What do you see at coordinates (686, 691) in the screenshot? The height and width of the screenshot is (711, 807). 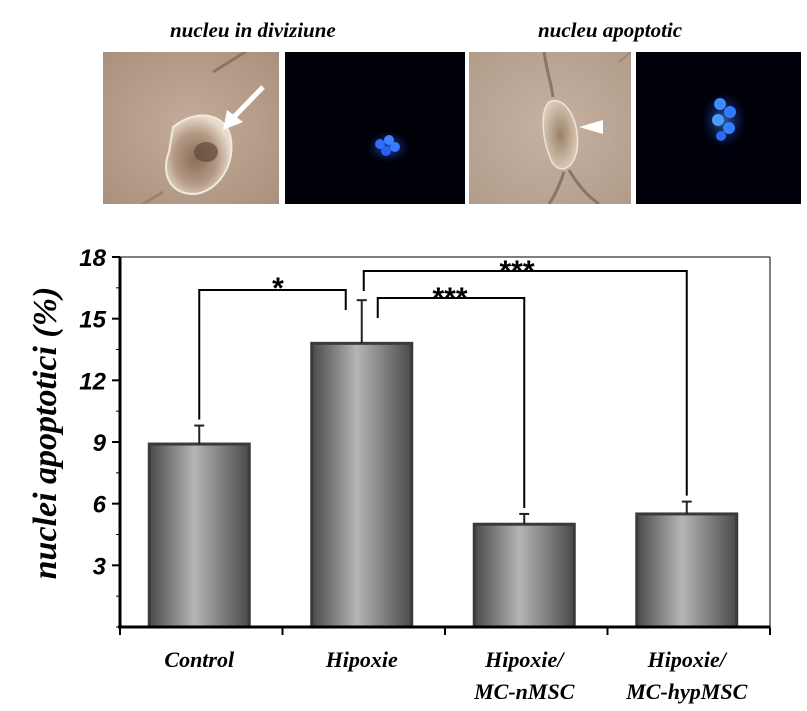 I see `x-category-label: MC-hypMSC` at bounding box center [686, 691].